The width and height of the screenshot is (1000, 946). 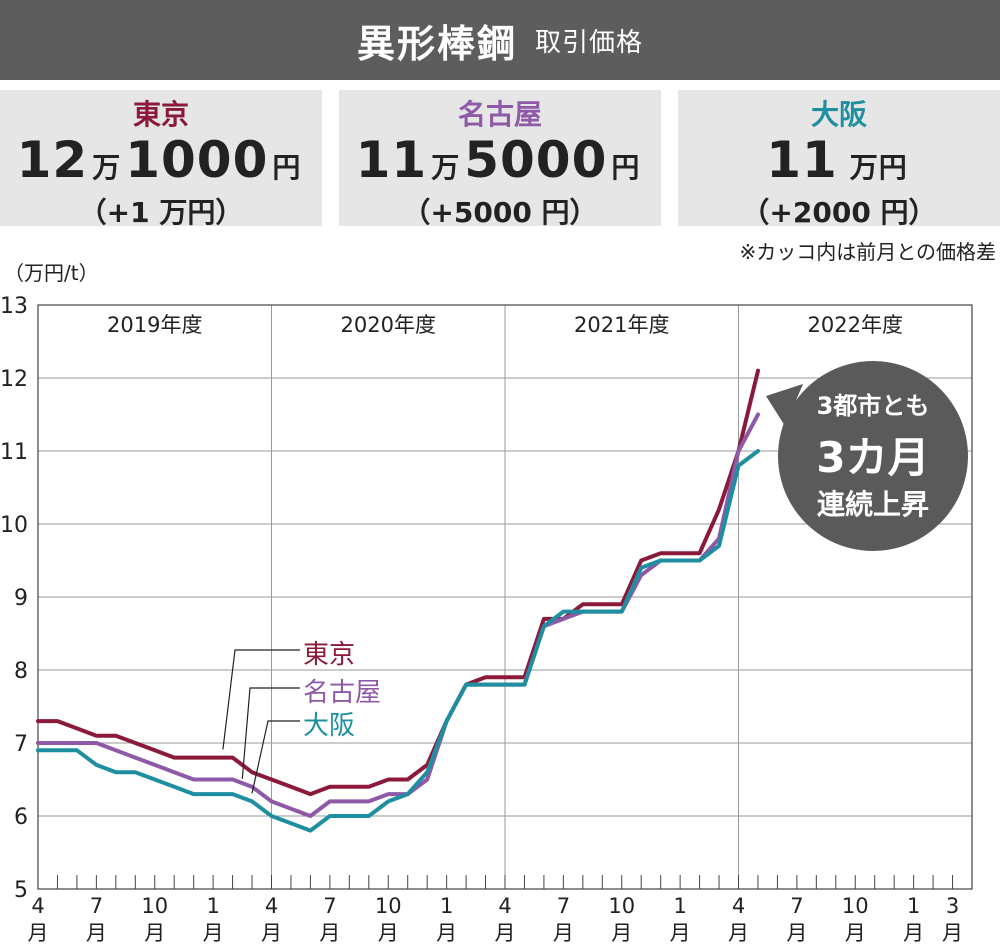 What do you see at coordinates (14, 525) in the screenshot?
I see `y-tick-label: 10` at bounding box center [14, 525].